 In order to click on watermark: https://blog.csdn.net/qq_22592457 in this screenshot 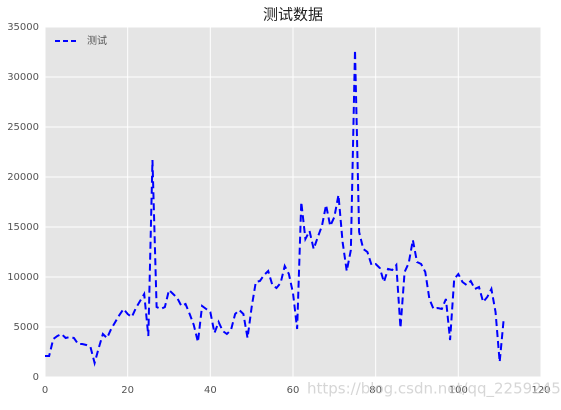, I will do `click(434, 389)`.